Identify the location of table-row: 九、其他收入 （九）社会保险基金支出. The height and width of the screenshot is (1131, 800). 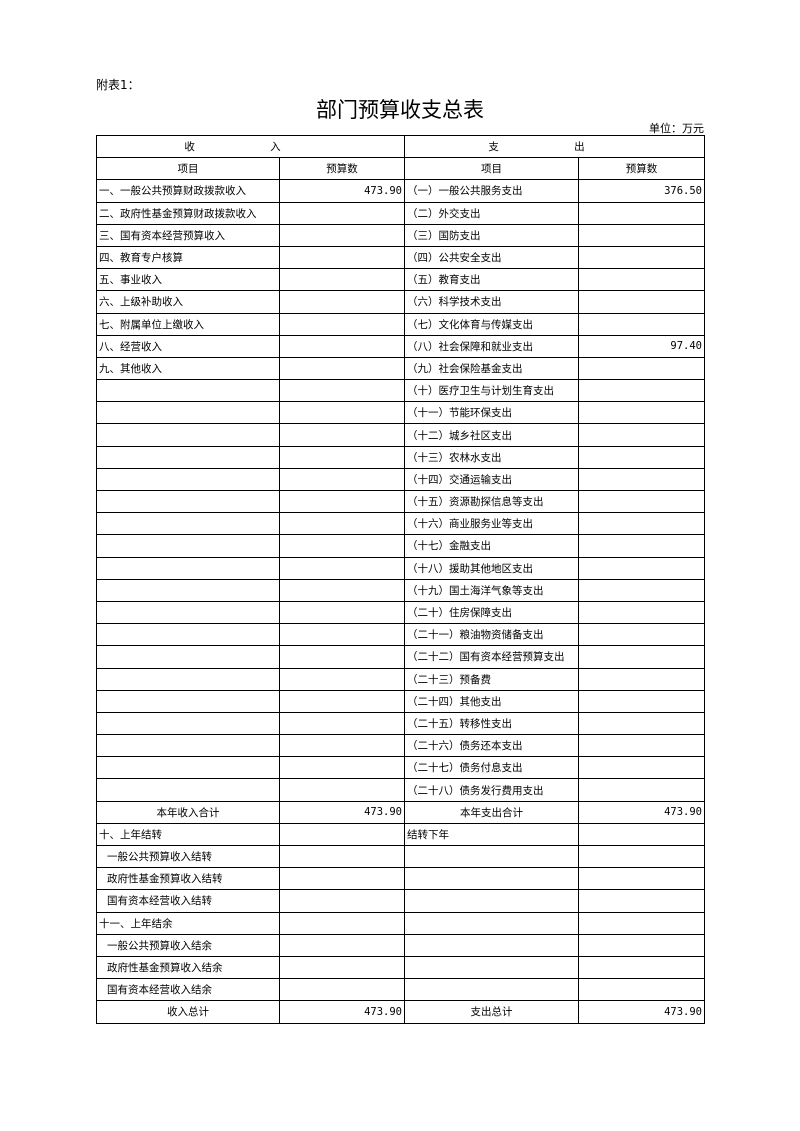
(400, 368).